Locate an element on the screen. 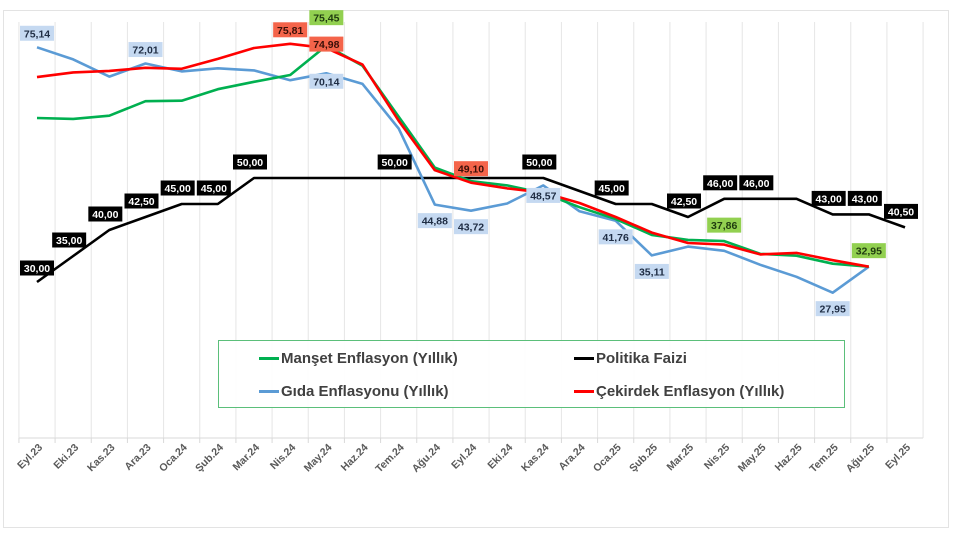 This screenshot has width=960, height=536. x-tick-label: Haz.24 is located at coordinates (355, 458).